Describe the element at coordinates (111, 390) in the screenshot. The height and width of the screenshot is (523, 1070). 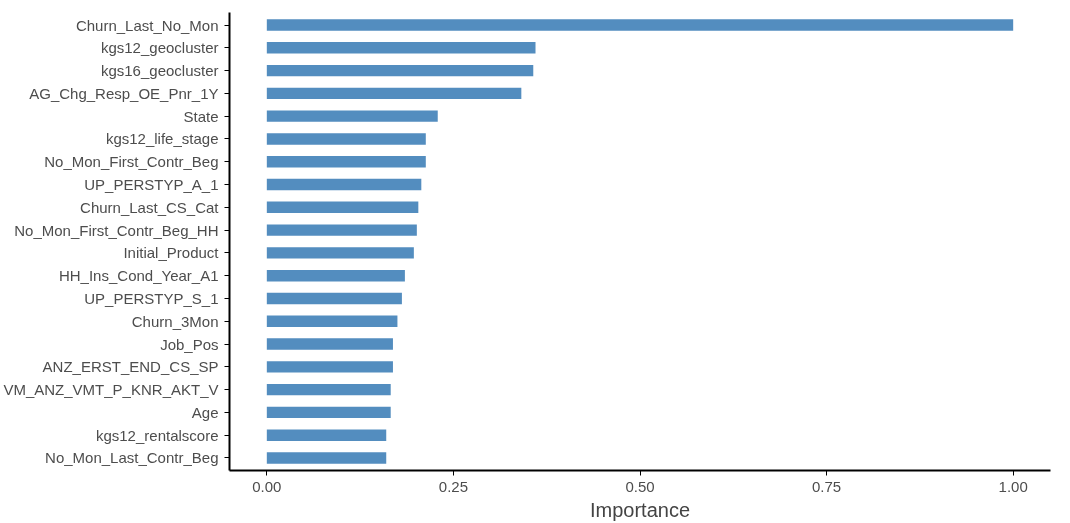
I see `y-tick-label: VM_ANZ_VMT_P_KNR_AKT_V` at that location.